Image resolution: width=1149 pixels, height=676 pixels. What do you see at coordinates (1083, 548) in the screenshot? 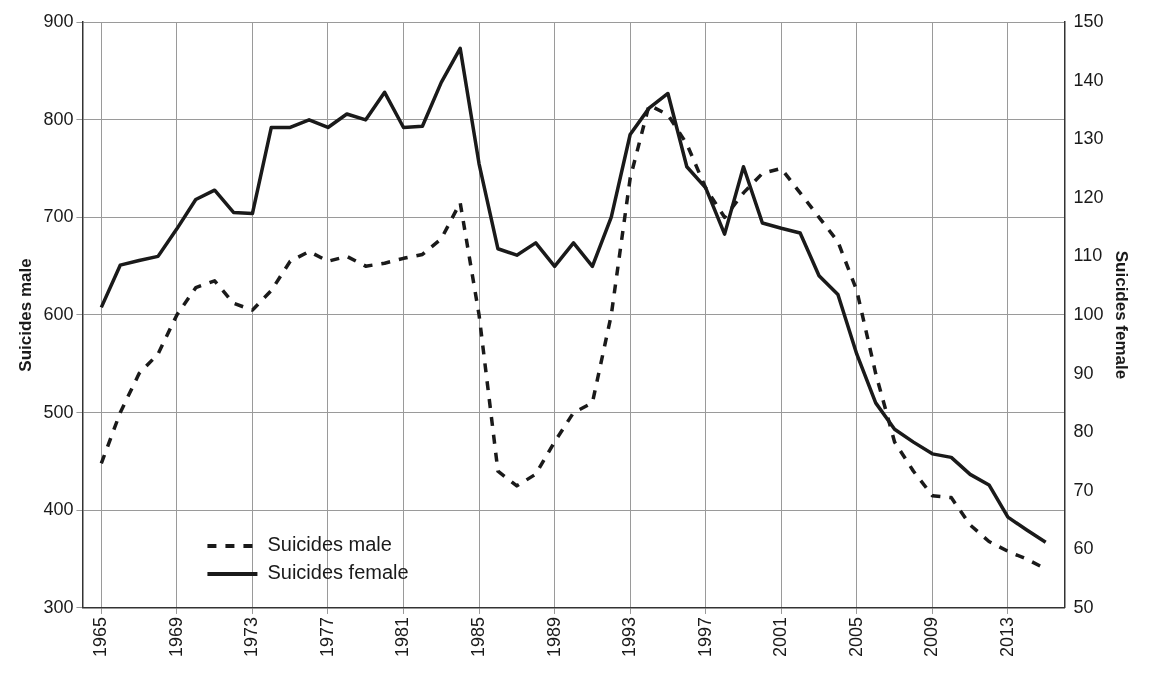
I see `y2-tick-label: 60` at bounding box center [1083, 548].